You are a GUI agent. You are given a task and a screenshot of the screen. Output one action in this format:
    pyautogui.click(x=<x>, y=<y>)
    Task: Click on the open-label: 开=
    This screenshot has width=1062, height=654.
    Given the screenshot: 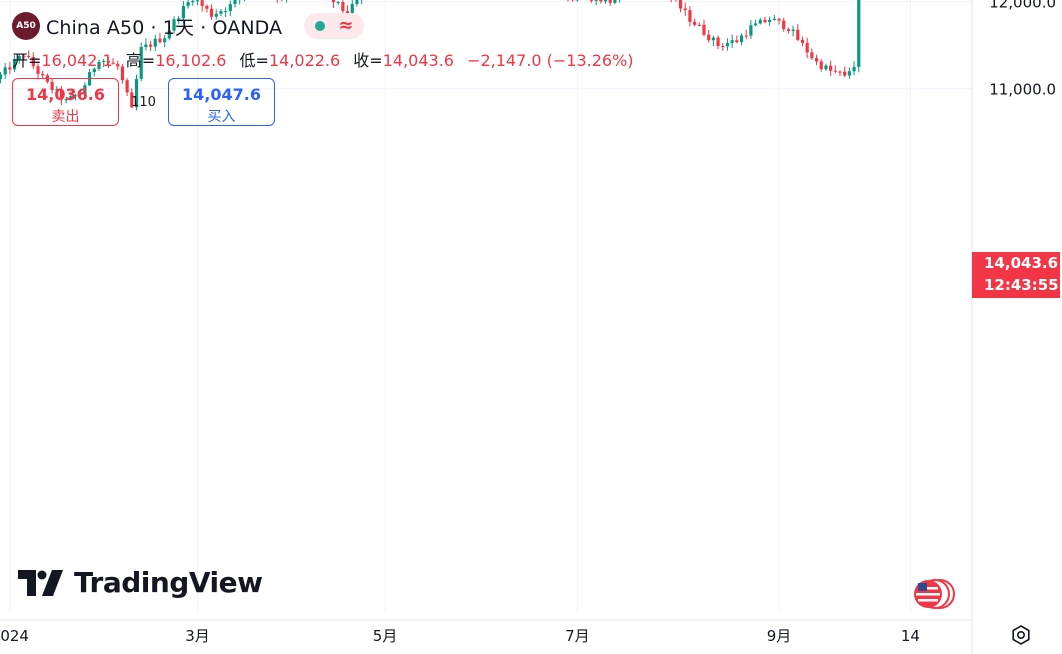 What is the action you would take?
    pyautogui.click(x=27, y=60)
    